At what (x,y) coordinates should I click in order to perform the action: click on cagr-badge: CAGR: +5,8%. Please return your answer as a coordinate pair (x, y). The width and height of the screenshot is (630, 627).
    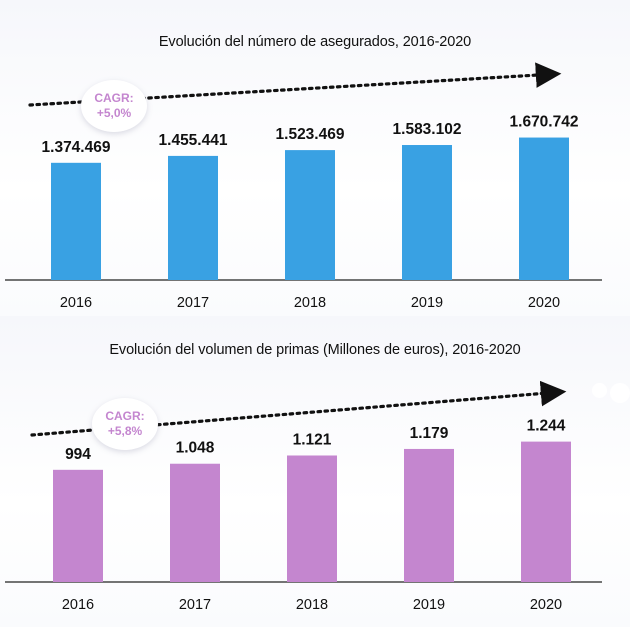
    Looking at the image, I should click on (125, 424).